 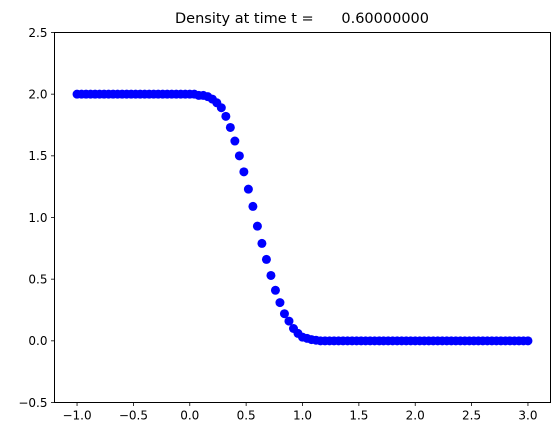 I want to click on y-tick-label: 1.0, so click(x=37, y=218).